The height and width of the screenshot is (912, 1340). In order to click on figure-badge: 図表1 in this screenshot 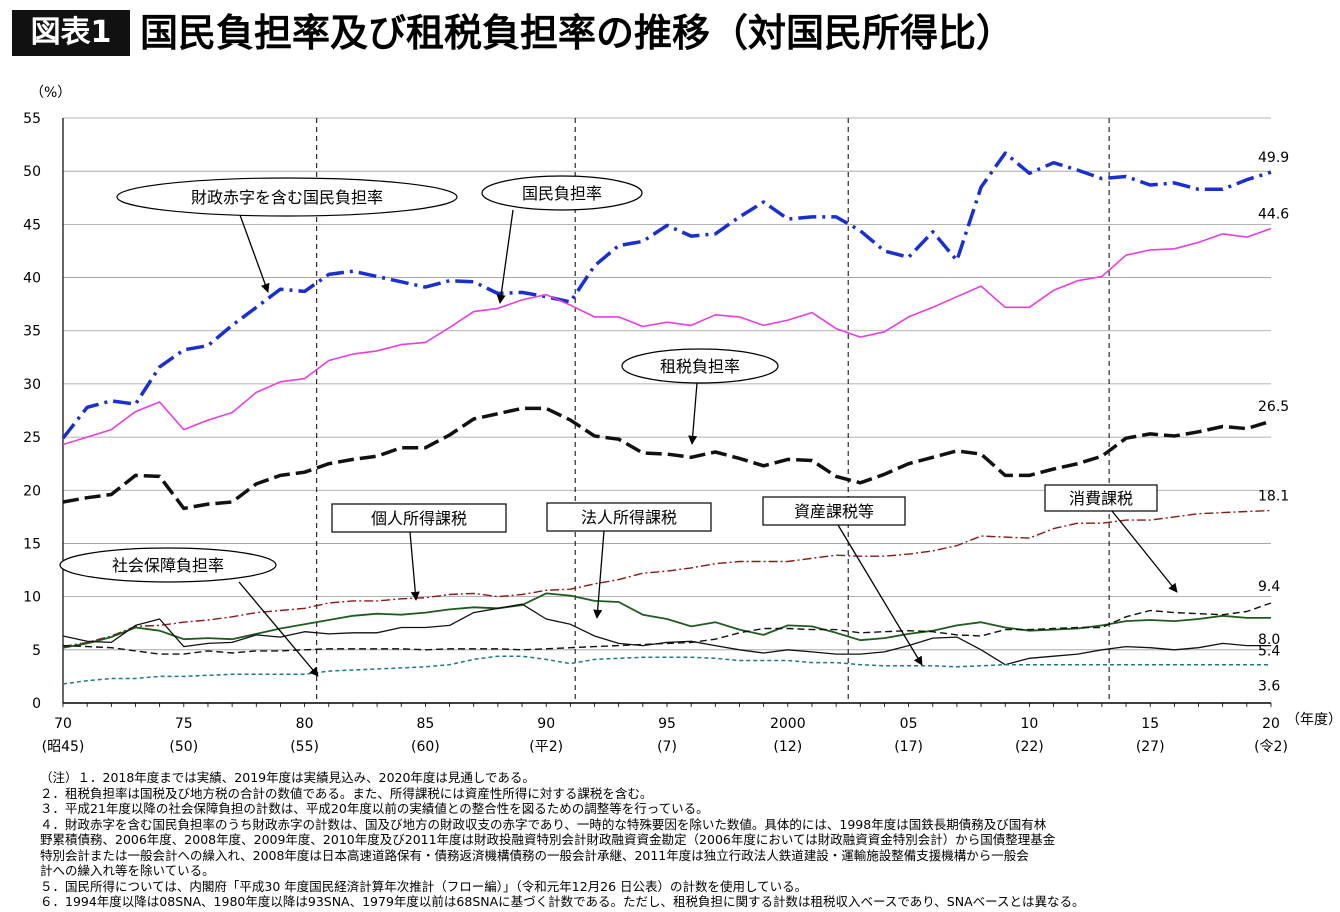, I will do `click(71, 33)`.